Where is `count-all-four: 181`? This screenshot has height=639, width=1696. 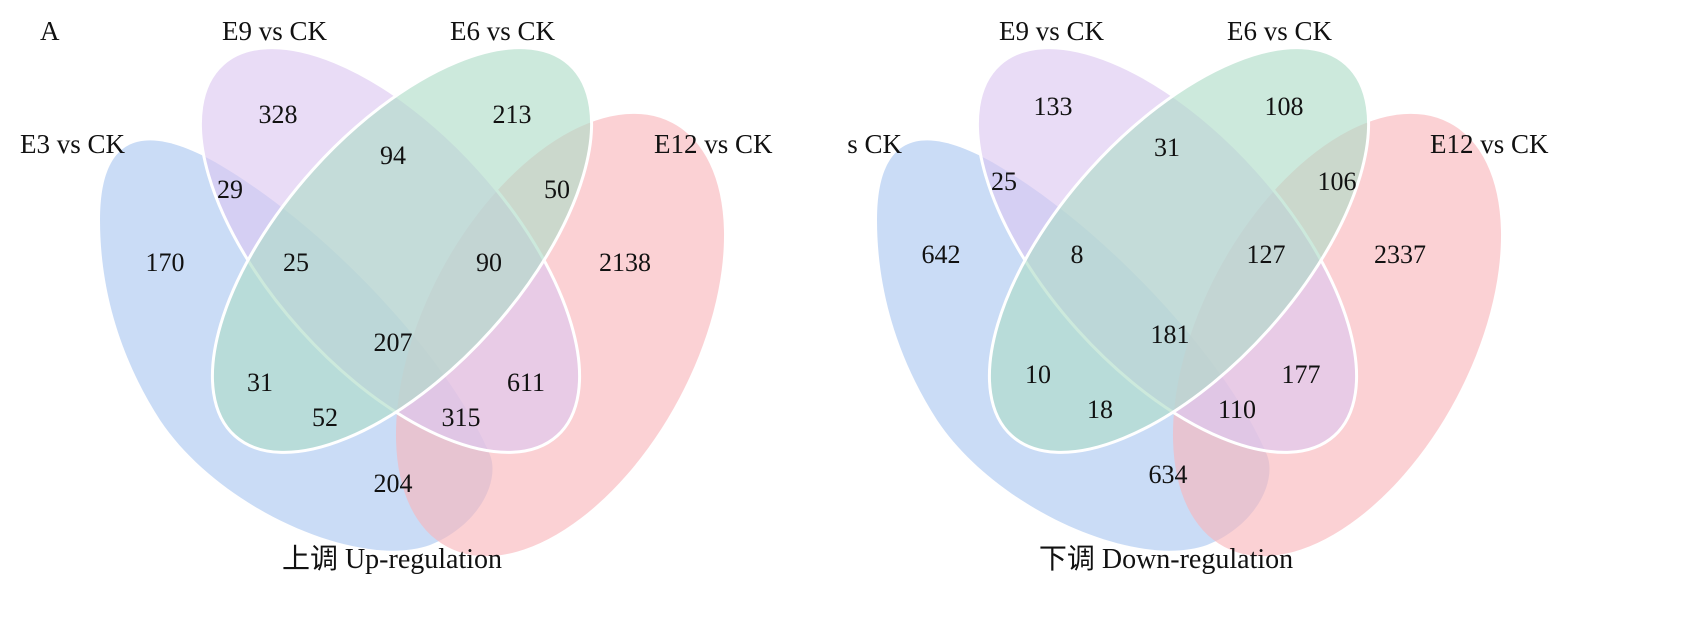
count-all-four: 181 is located at coordinates (1170, 334).